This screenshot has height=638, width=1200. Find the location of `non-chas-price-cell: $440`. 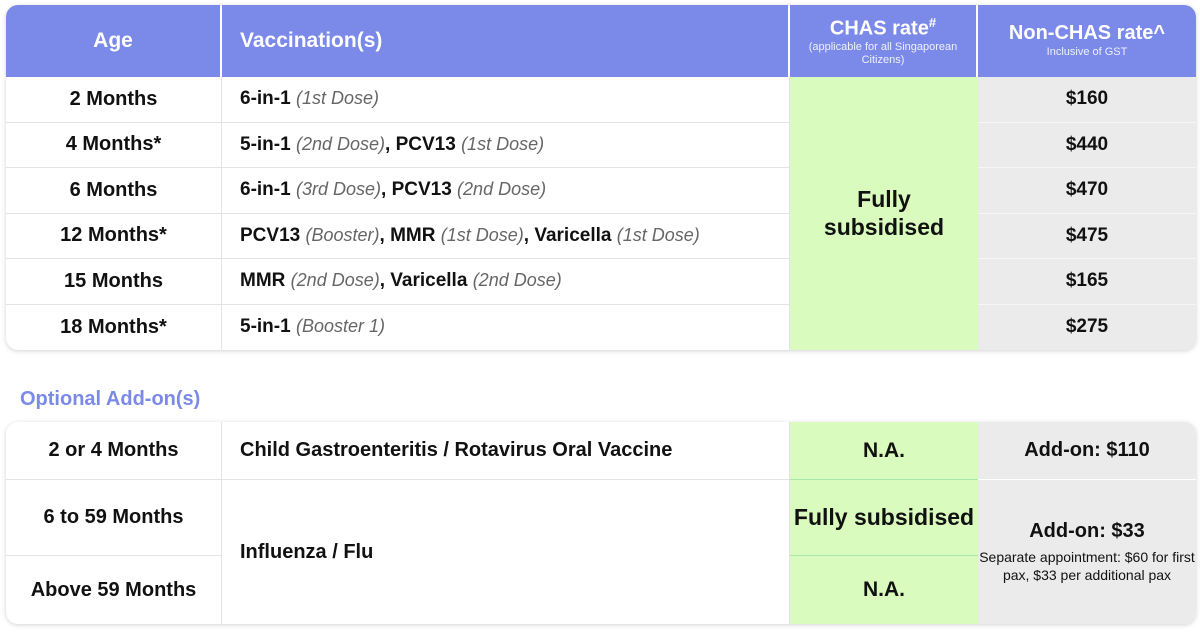

non-chas-price-cell: $440 is located at coordinates (1087, 145).